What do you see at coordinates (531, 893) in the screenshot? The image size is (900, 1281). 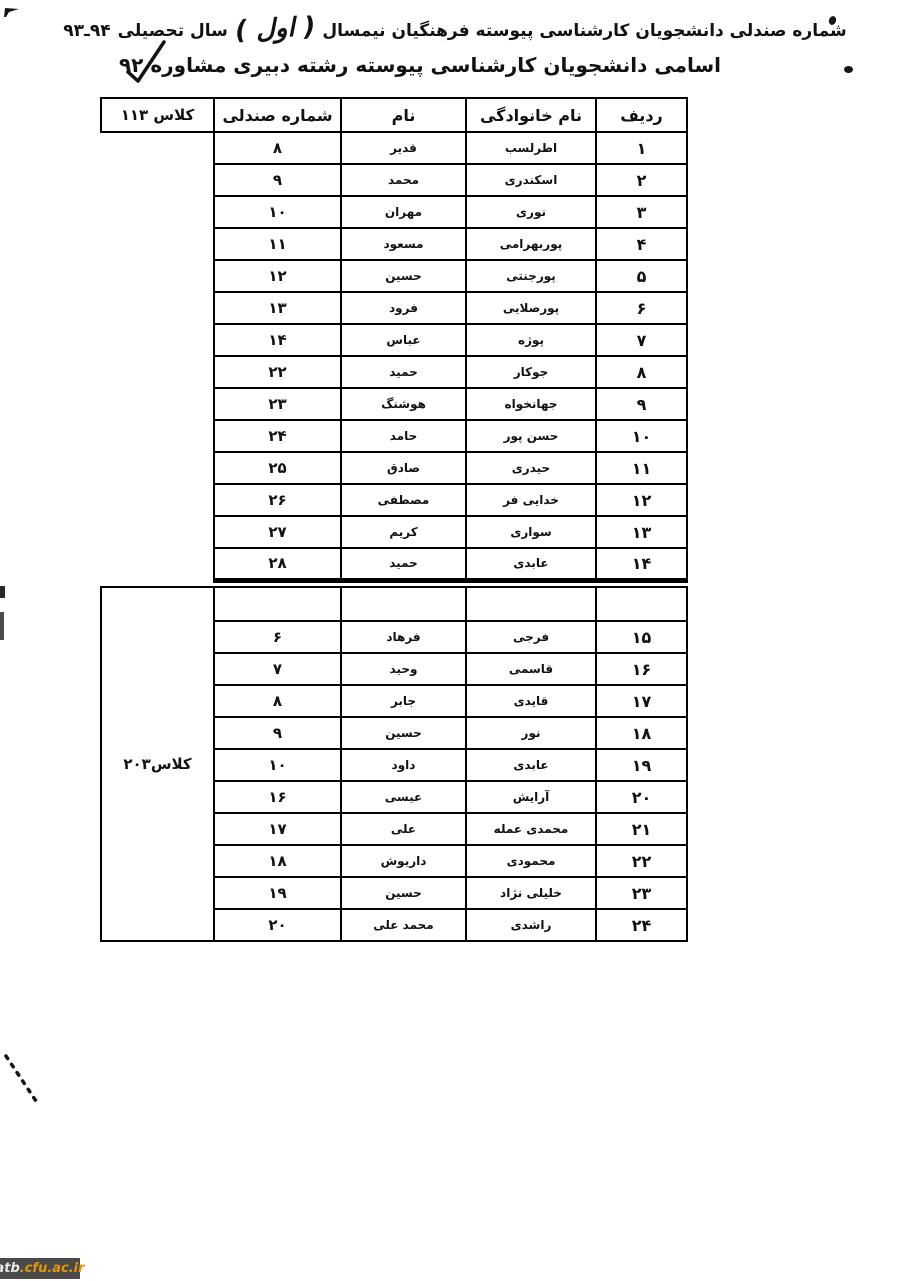 I see `cell-last-name: خلیلی نژاد` at bounding box center [531, 893].